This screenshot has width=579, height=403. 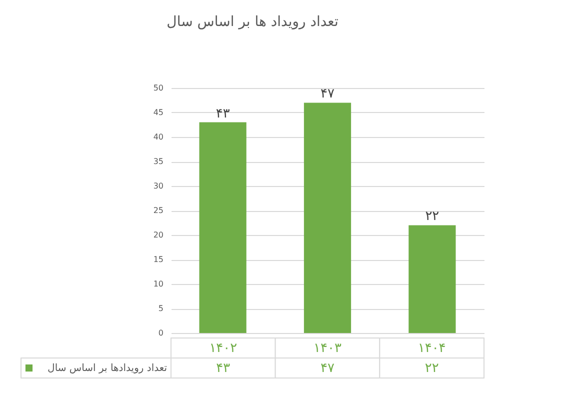 I want to click on chart-title: تعداد رویداد ها بر اساس سال, so click(x=252, y=22).